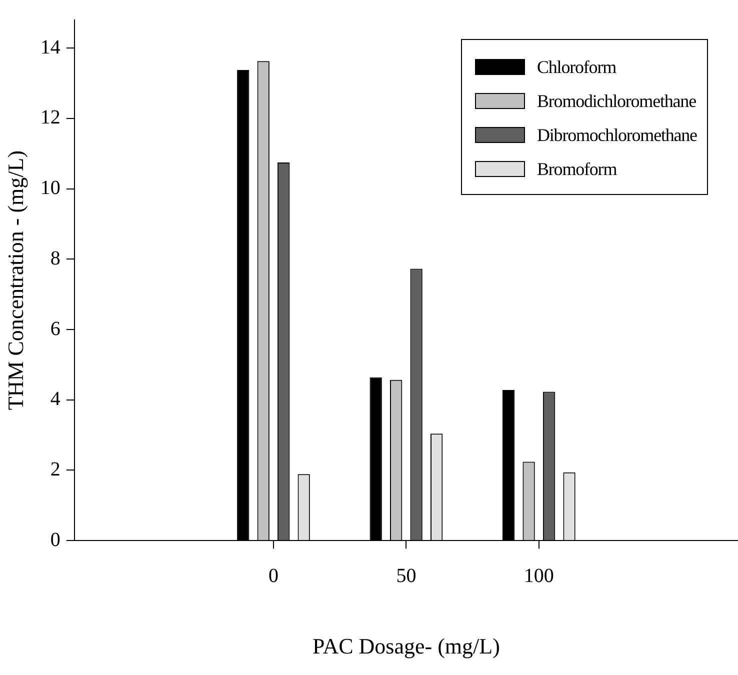 This screenshot has height=675, width=738. What do you see at coordinates (55, 469) in the screenshot?
I see `y-tick-label: 2` at bounding box center [55, 469].